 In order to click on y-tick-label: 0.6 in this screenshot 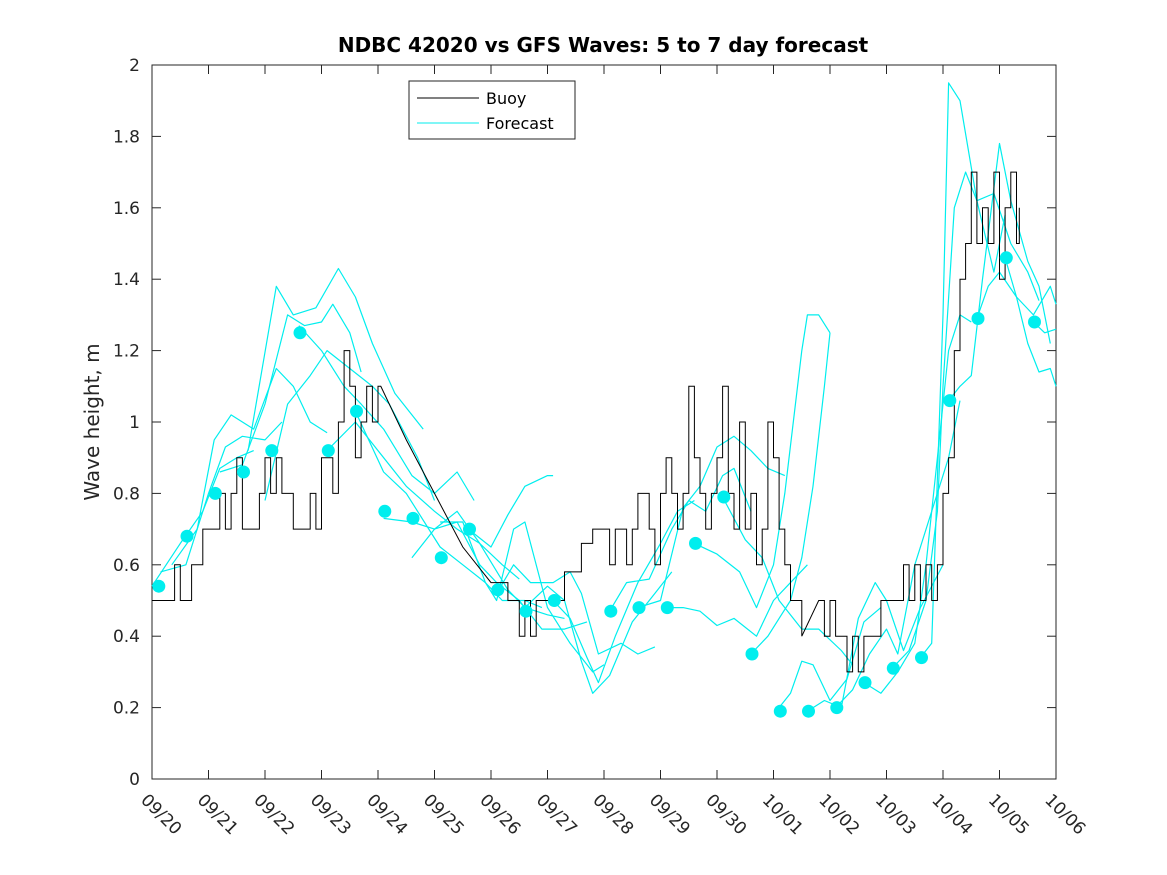, I will do `click(126, 566)`.